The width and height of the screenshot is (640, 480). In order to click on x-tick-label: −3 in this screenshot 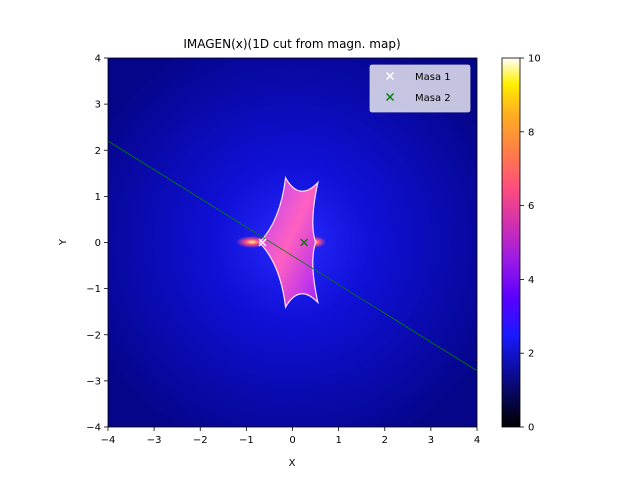, I will do `click(154, 440)`.